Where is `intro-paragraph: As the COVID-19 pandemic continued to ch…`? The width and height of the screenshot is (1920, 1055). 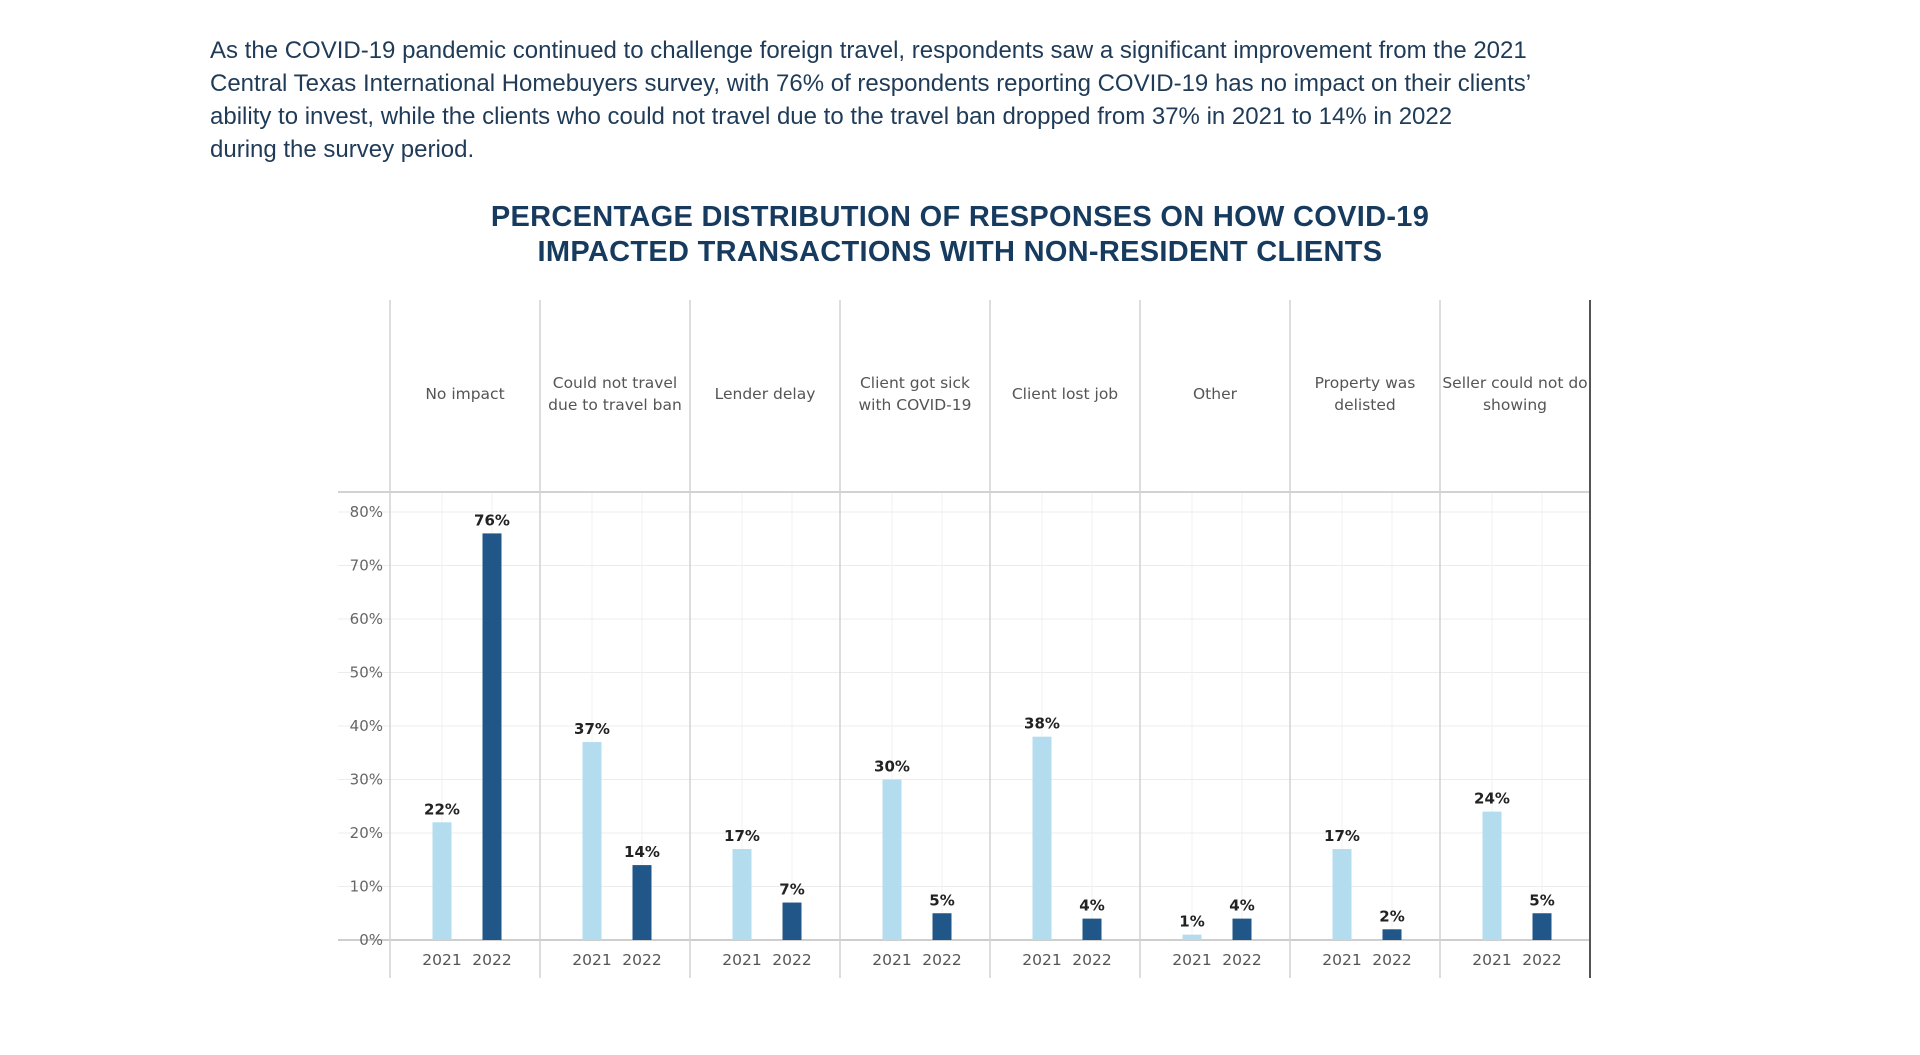 intro-paragraph: As the COVID-19 pandemic continued to ch… is located at coordinates (970, 100).